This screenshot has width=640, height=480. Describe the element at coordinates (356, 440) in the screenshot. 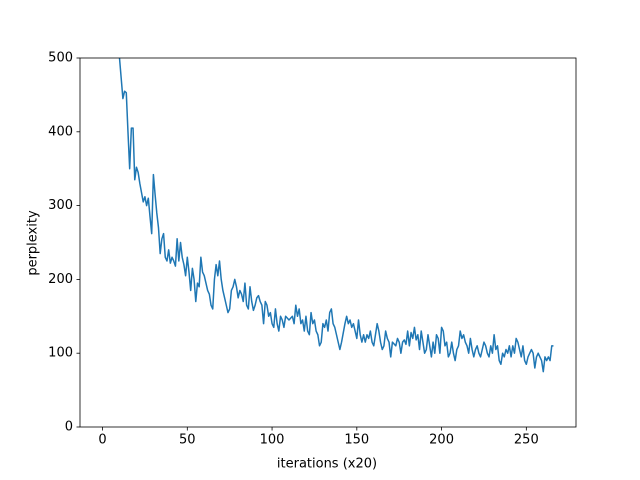

I see `x-tick-label: 150` at that location.